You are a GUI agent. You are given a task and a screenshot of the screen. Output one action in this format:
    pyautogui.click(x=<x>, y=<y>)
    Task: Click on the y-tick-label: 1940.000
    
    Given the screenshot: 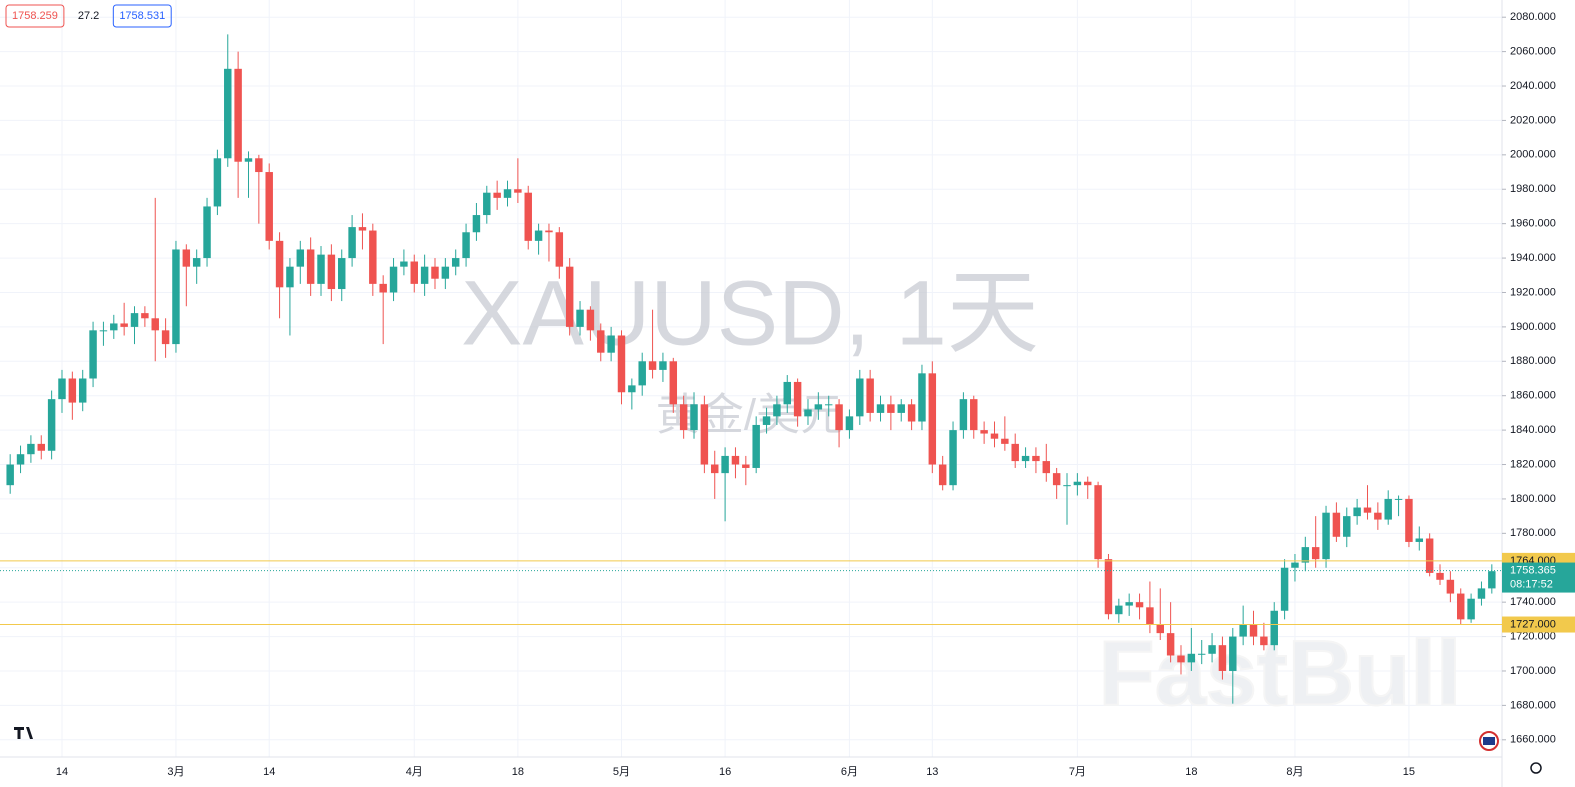 What is the action you would take?
    pyautogui.click(x=1533, y=258)
    